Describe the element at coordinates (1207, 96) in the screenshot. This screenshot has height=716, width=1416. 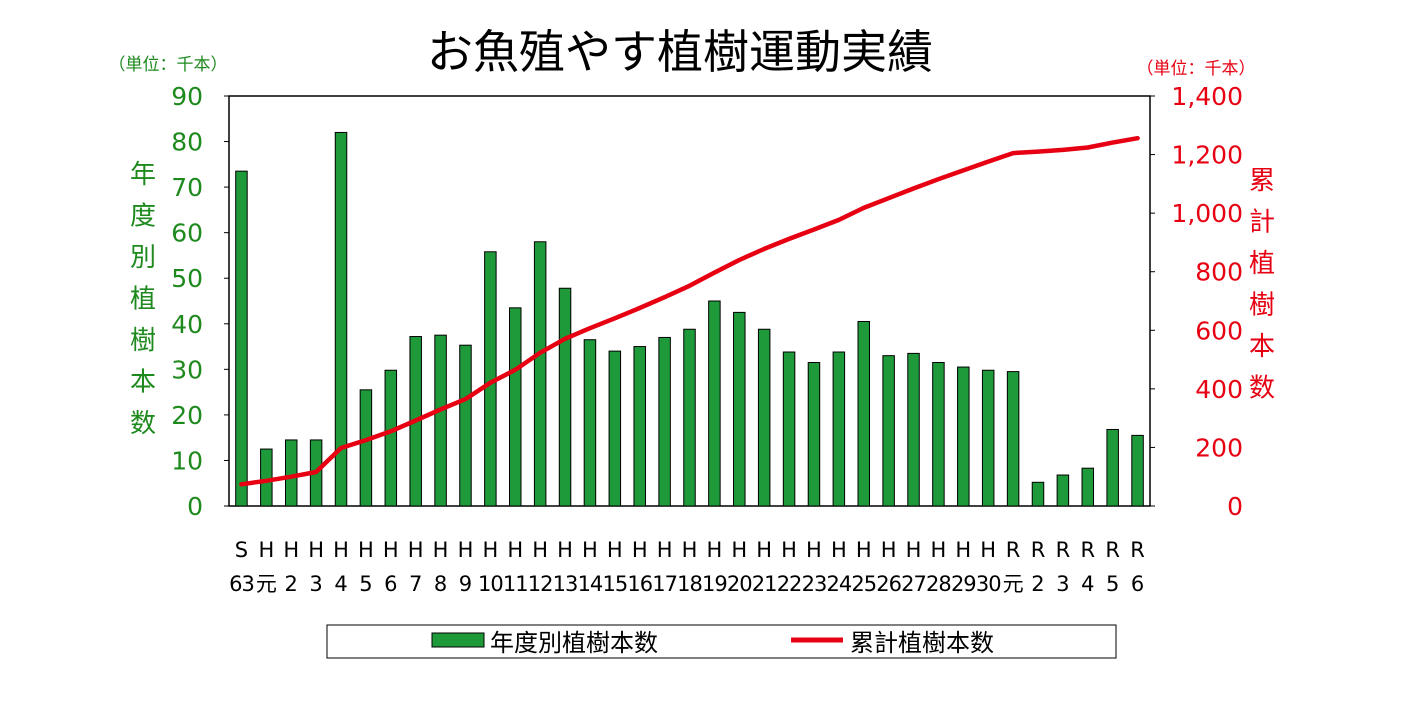
I see `right-tick-label: 1,400` at that location.